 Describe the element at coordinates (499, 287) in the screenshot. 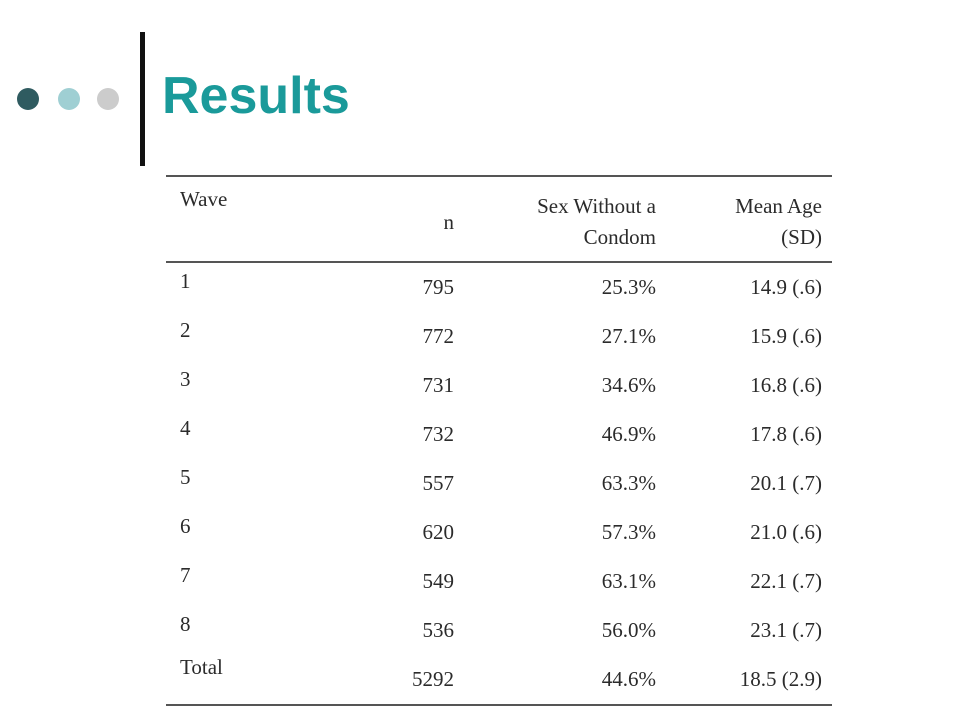

I see `table-row: 1 795 25.3% 14.9 (.6)` at that location.